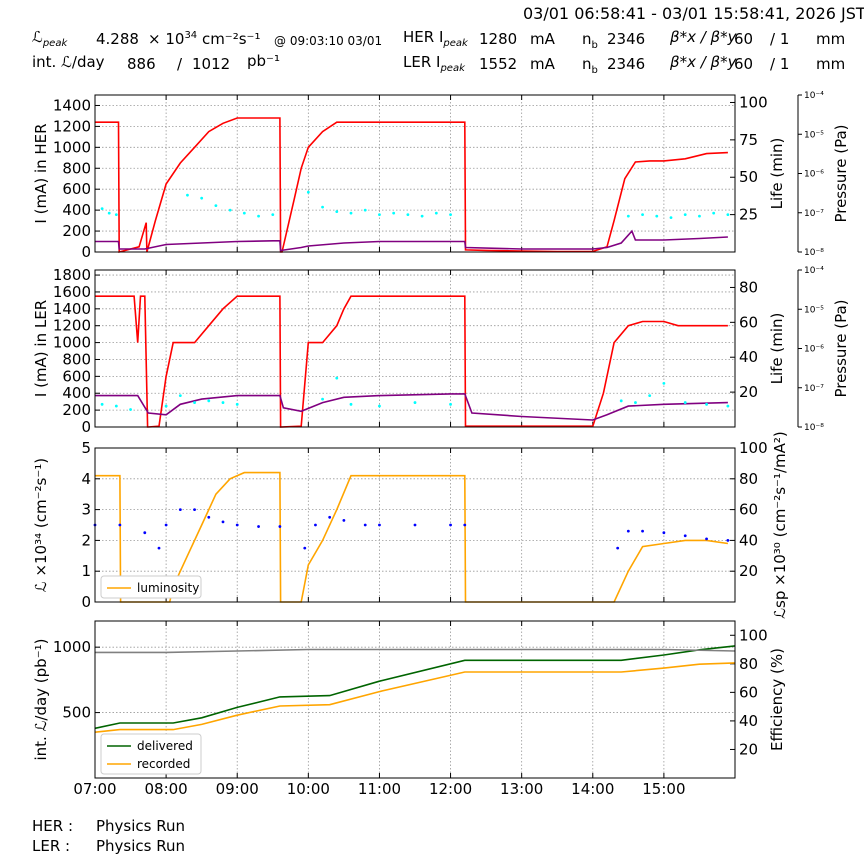 Image resolution: width=864 pixels, height=864 pixels. What do you see at coordinates (86, 427) in the screenshot?
I see `y-tick-label: 0` at bounding box center [86, 427].